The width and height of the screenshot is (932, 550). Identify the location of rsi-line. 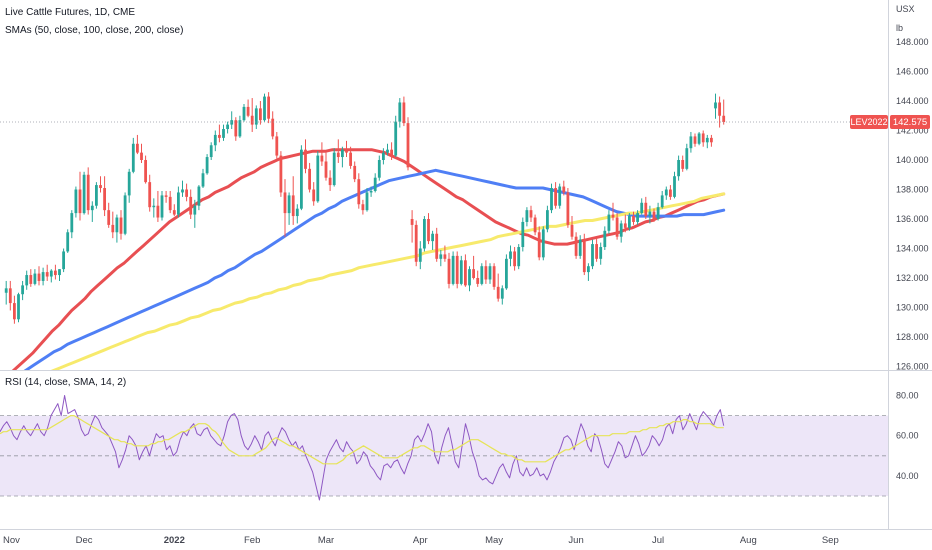
(362, 448).